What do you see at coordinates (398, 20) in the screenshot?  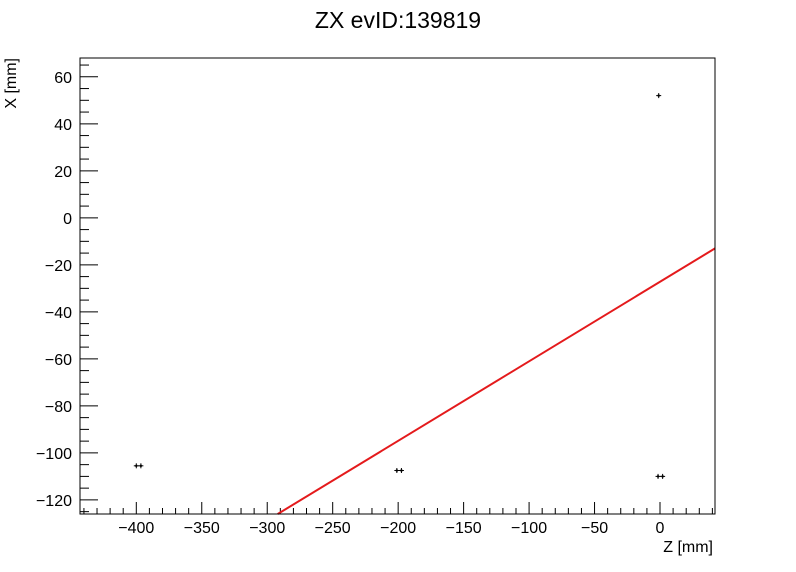 I see `chart-title: ZX evID:139819` at bounding box center [398, 20].